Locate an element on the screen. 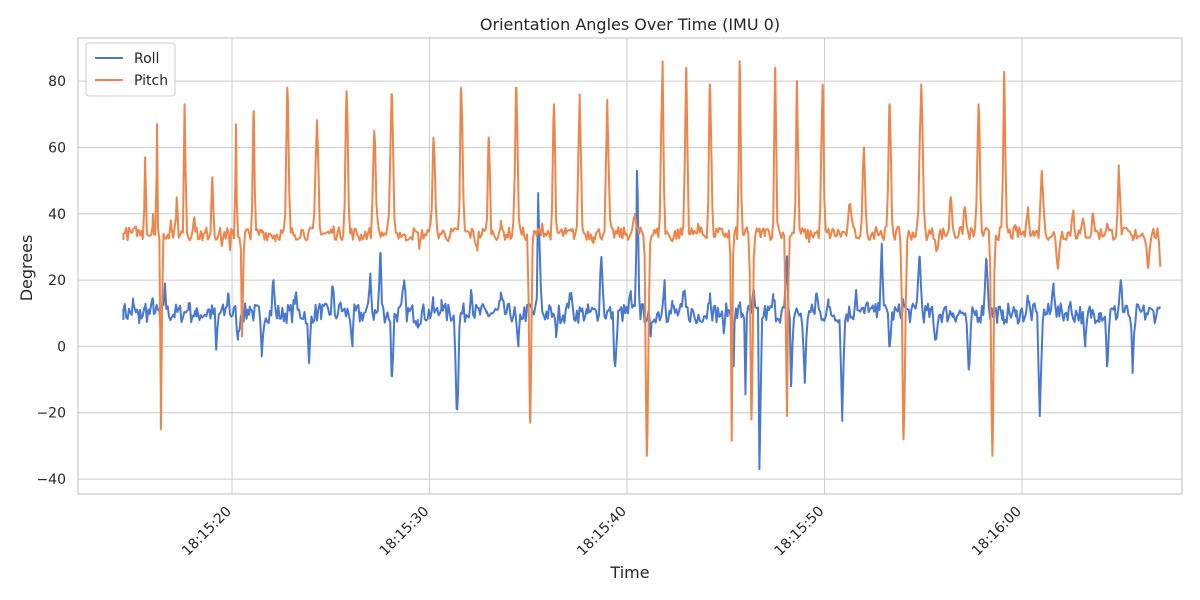 The width and height of the screenshot is (1200, 600). y-tick-label: 40 is located at coordinates (57, 215).